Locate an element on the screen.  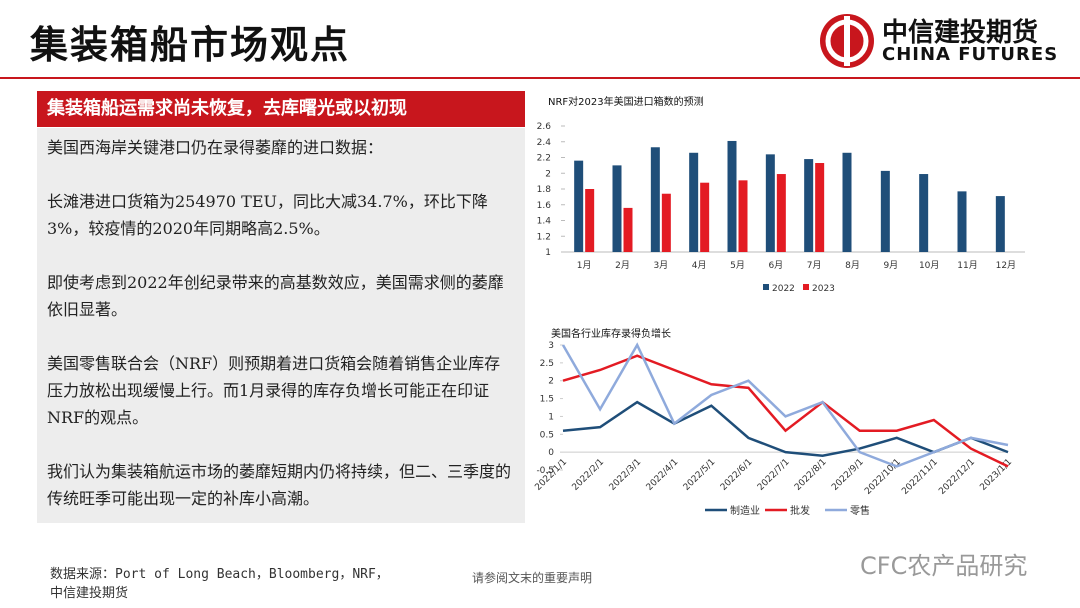
y-tick-label: 1.6 is located at coordinates (544, 206).